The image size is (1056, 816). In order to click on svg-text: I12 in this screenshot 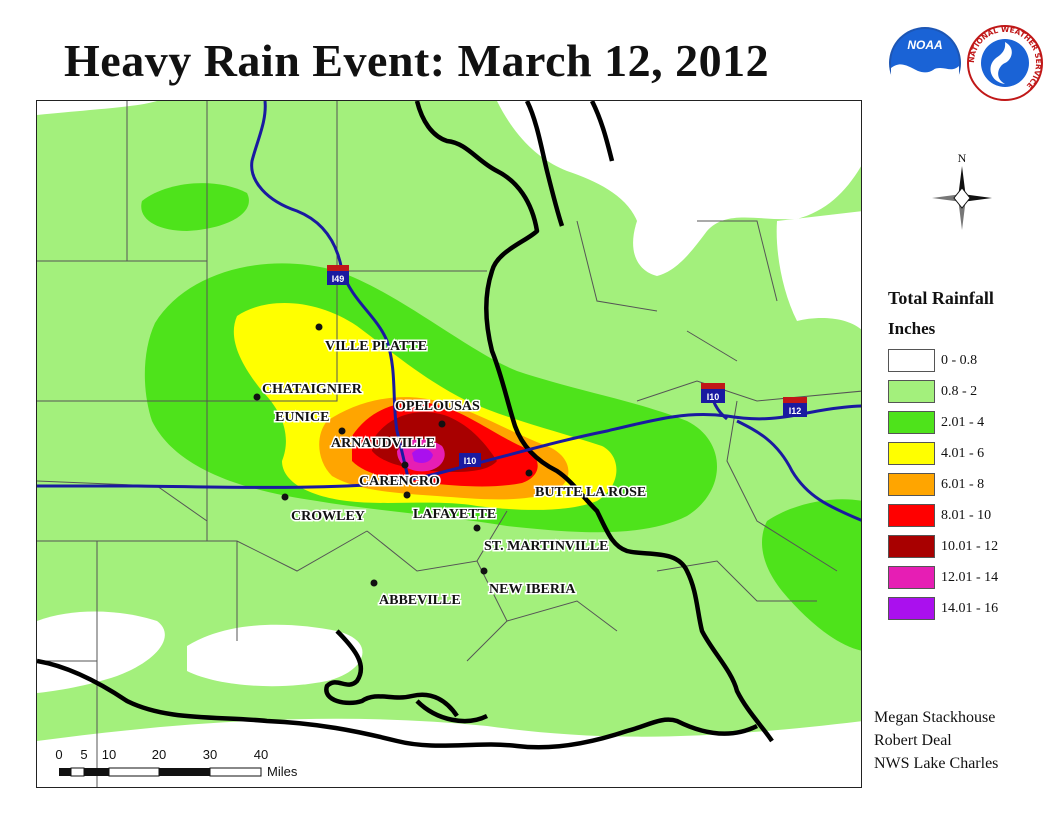, I will do `click(795, 411)`.